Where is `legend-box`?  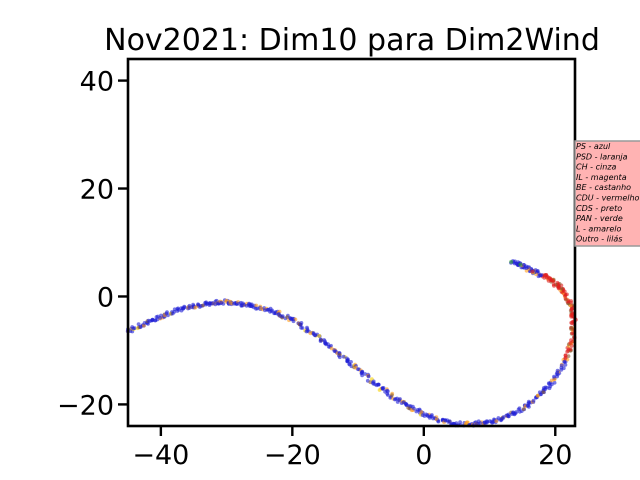
legend-box is located at coordinates (607, 193).